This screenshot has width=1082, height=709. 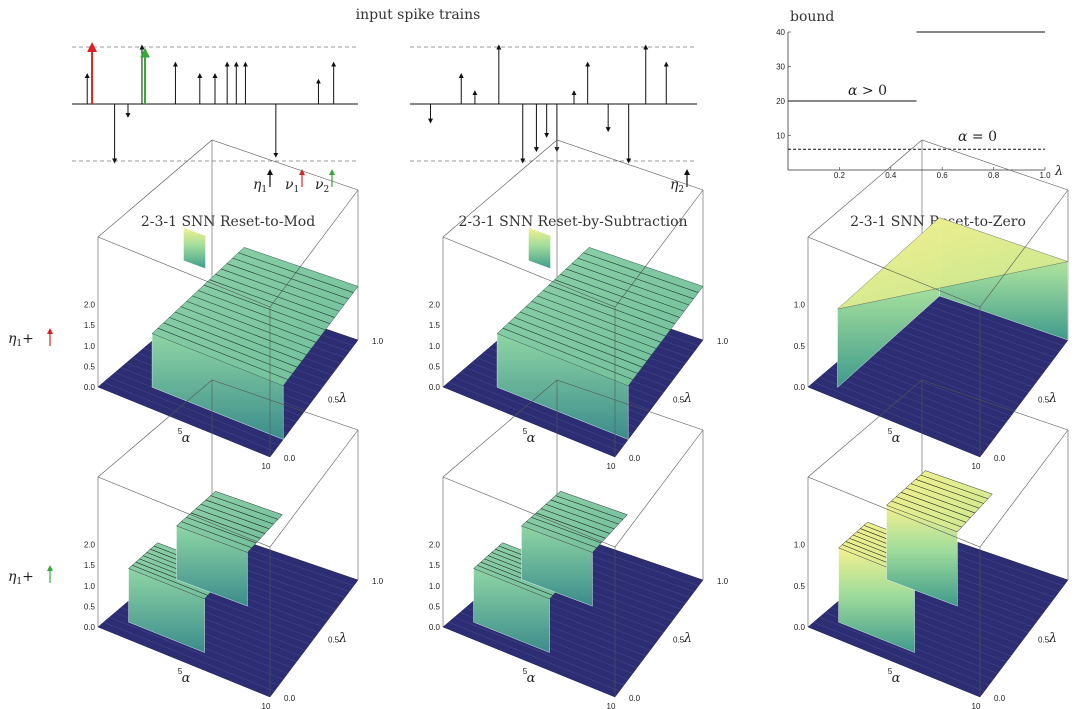 What do you see at coordinates (943, 175) in the screenshot?
I see `bound-xtick-2: 0.6` at bounding box center [943, 175].